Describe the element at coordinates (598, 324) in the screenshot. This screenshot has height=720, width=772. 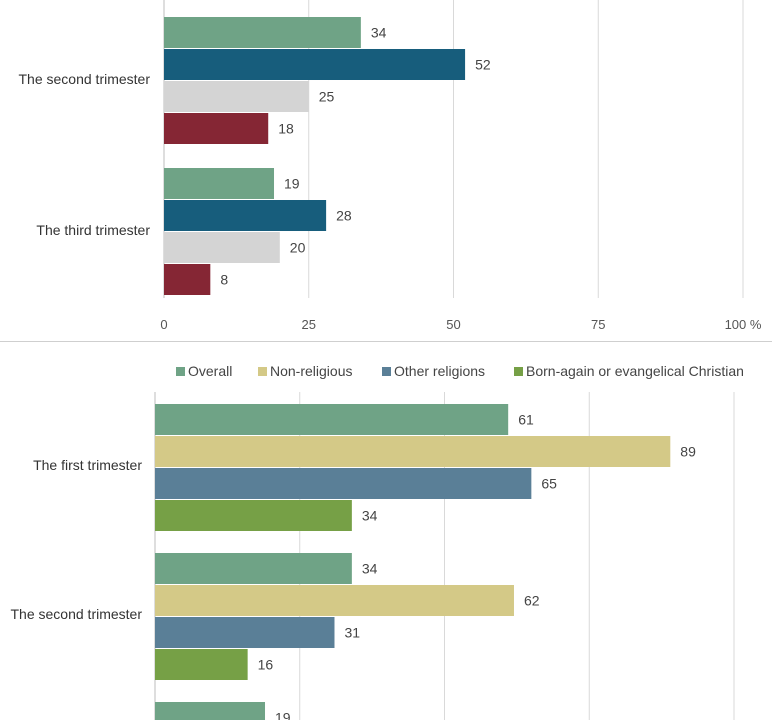
I see `x-tick-label: 75` at that location.